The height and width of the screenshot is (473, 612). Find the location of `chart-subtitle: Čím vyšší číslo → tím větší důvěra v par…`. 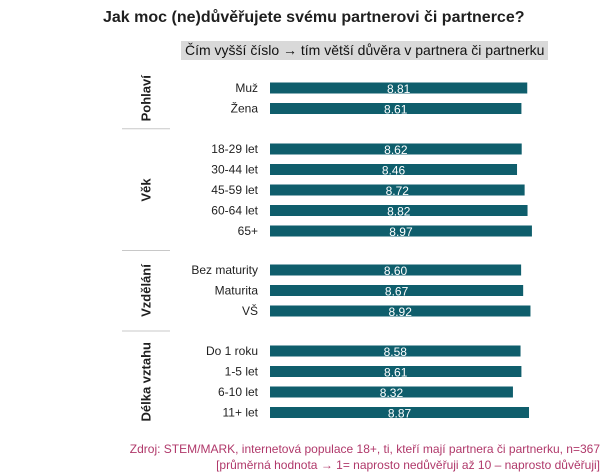

chart-subtitle: Čím vyšší číslo → tím větší důvěra v par… is located at coordinates (365, 50).